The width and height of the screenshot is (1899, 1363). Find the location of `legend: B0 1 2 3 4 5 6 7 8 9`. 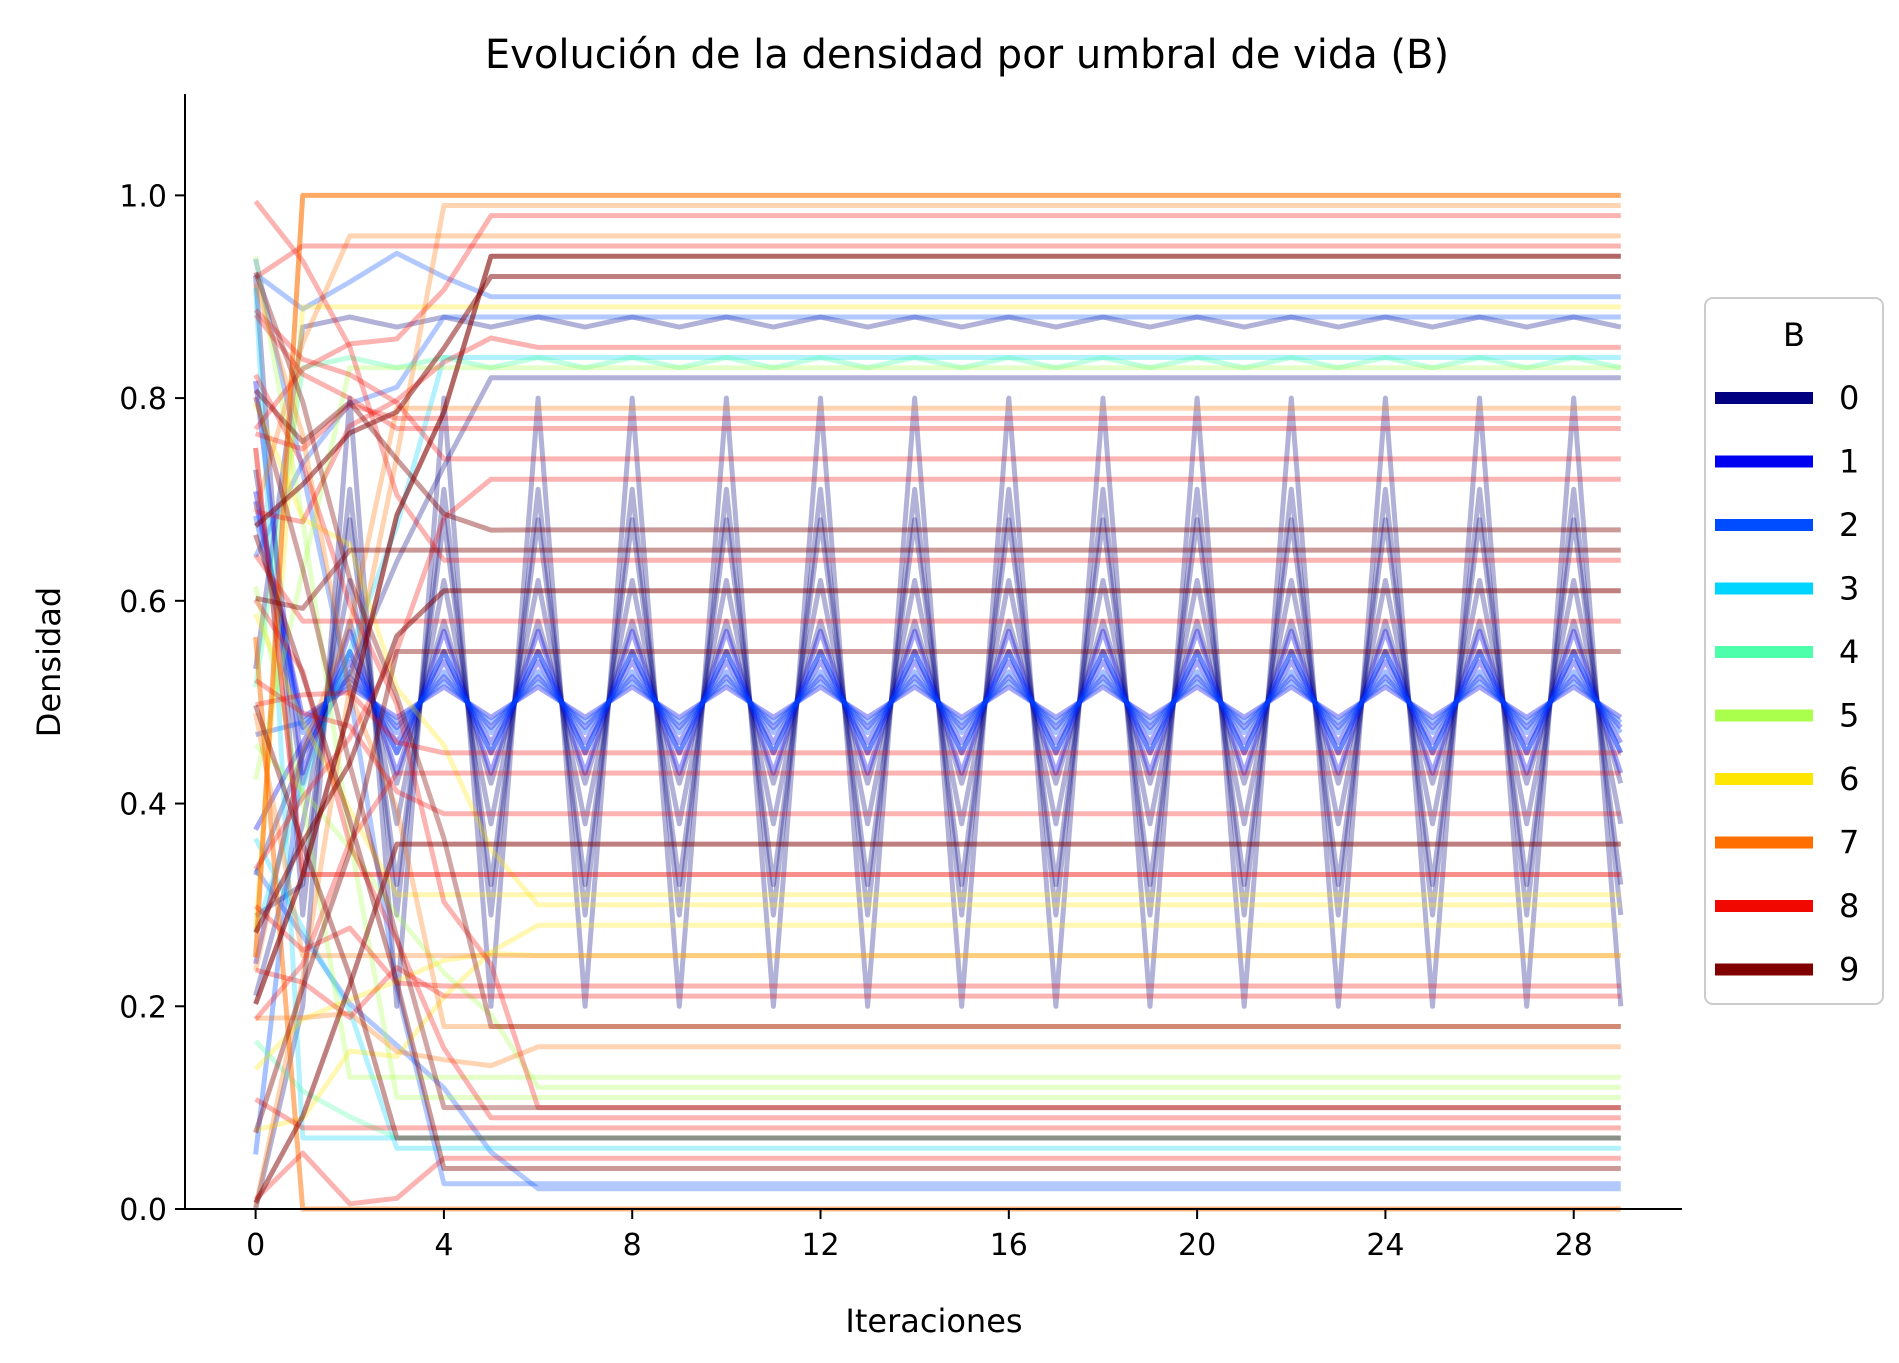

legend: B0 1 2 3 4 5 6 7 8 9 is located at coordinates (1794, 651).